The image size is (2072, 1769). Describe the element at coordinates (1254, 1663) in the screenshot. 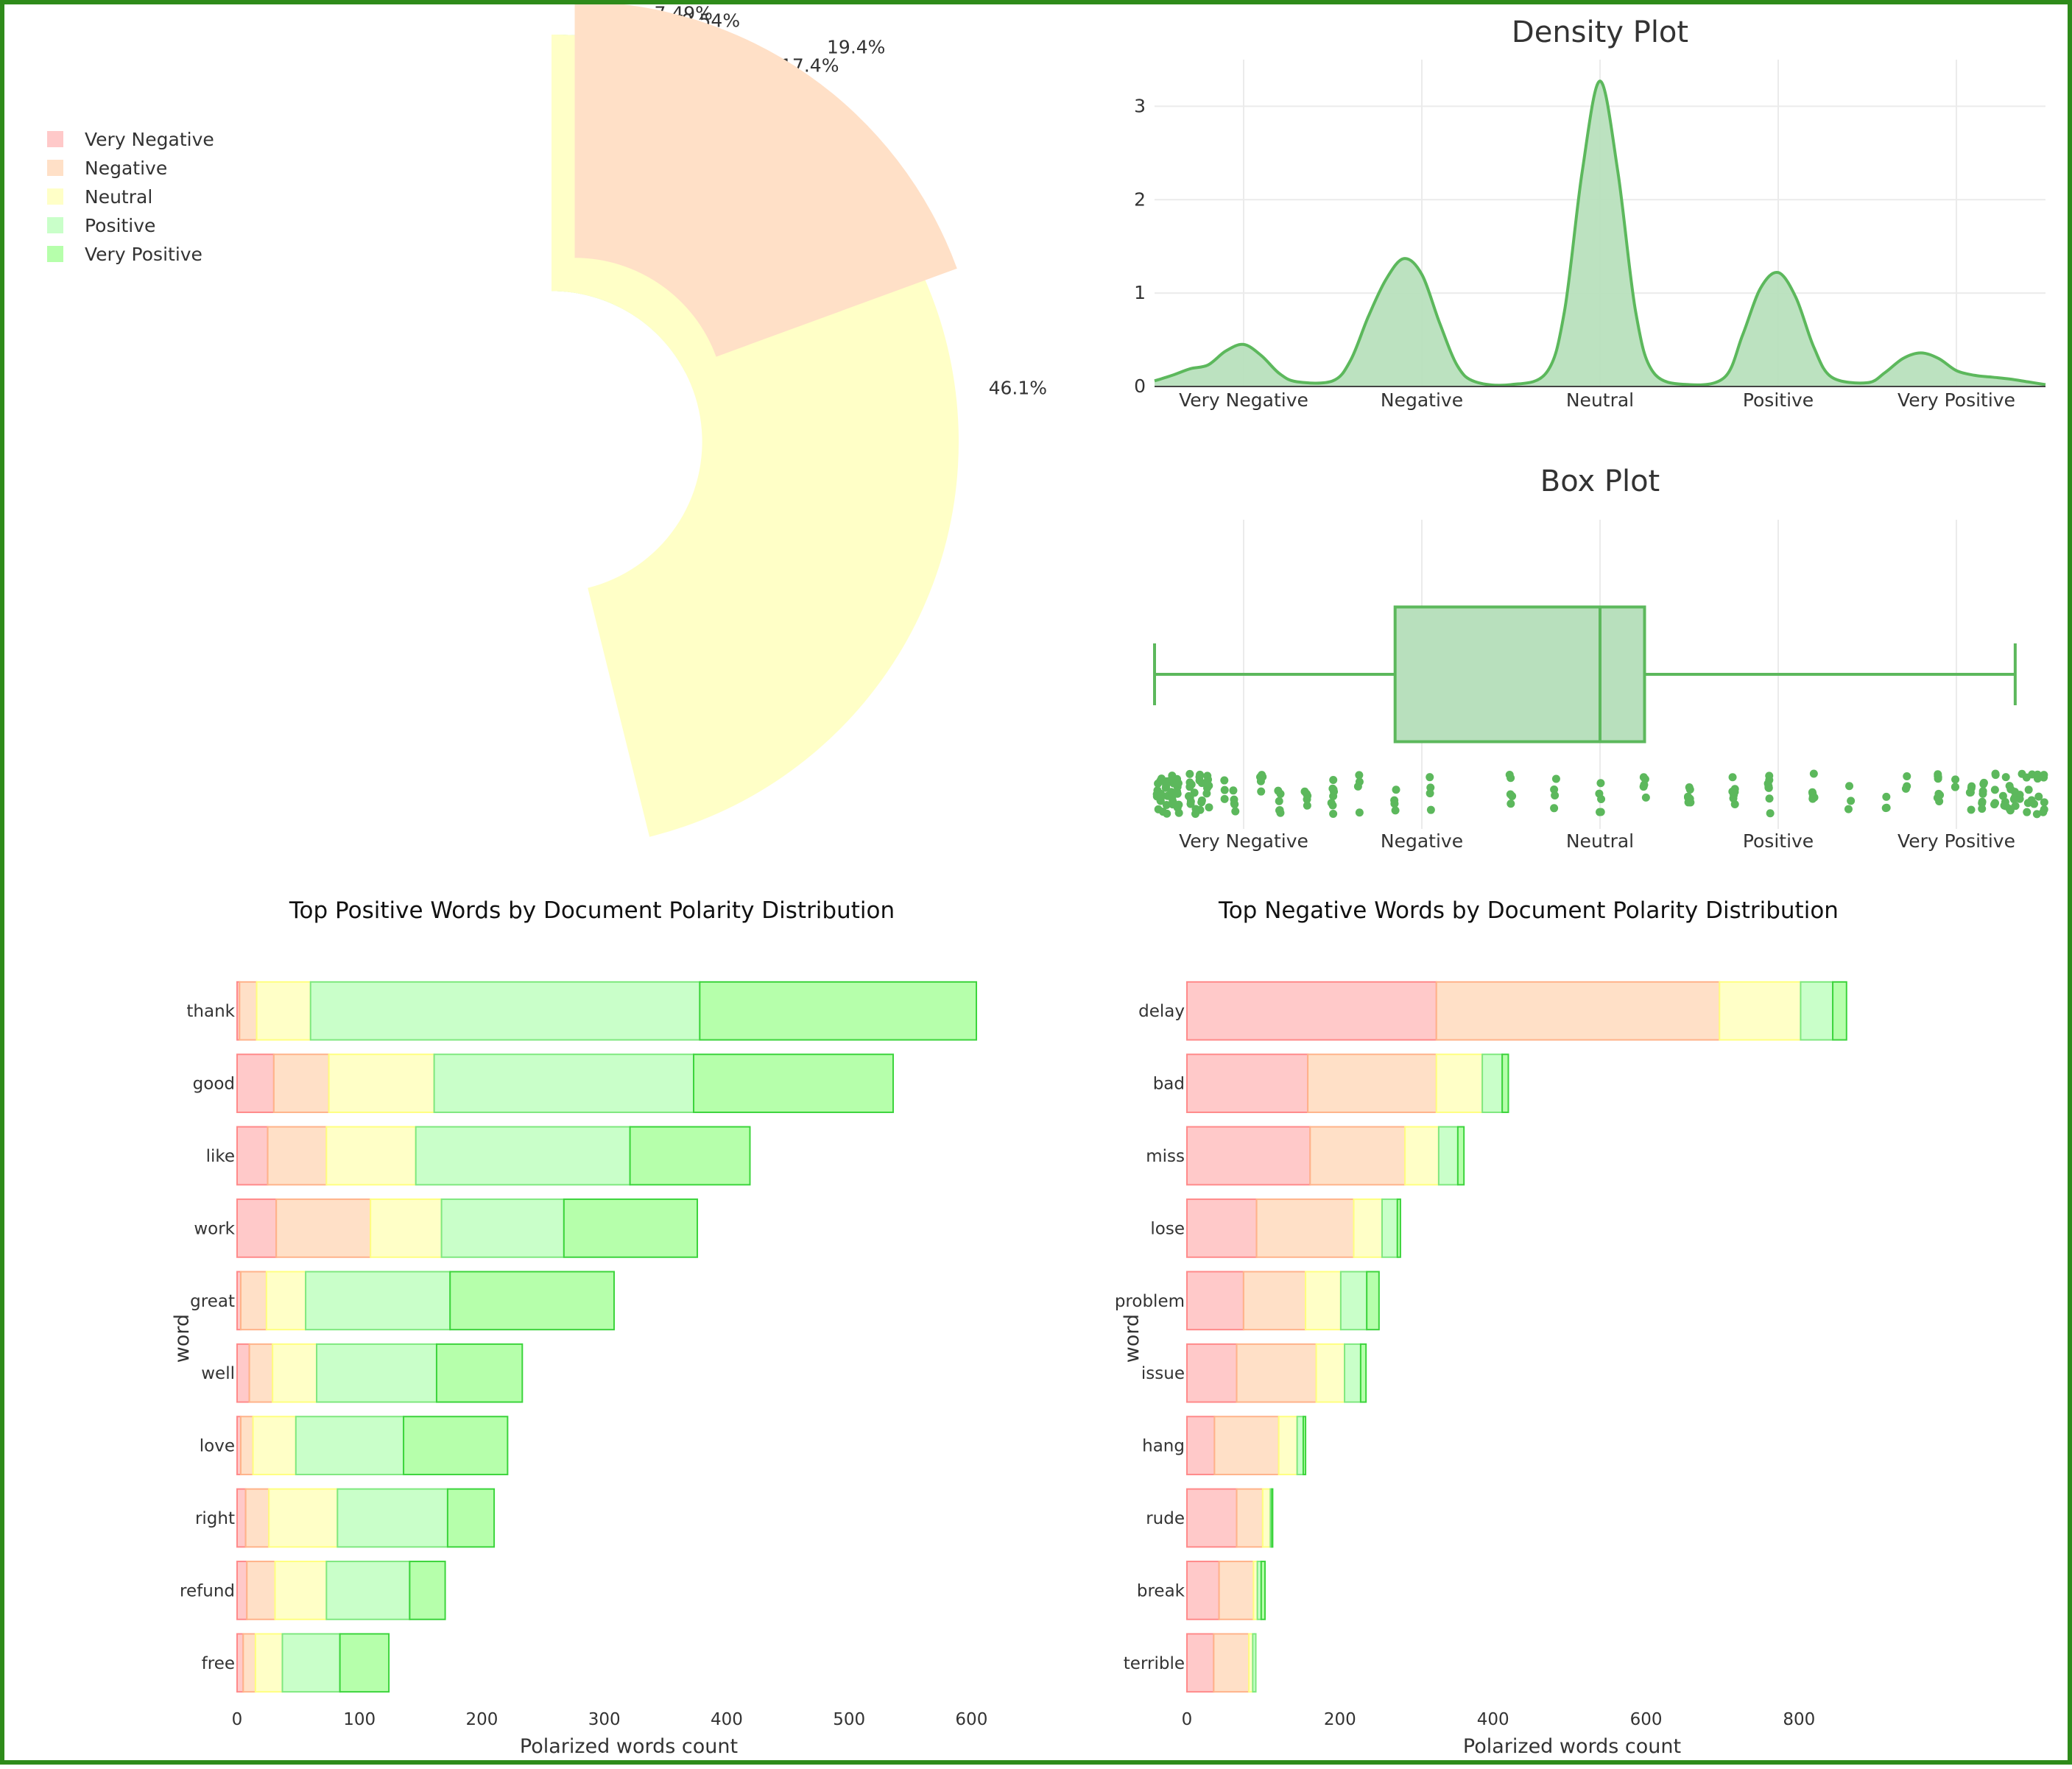

I see `bar-terrible-positive` at that location.